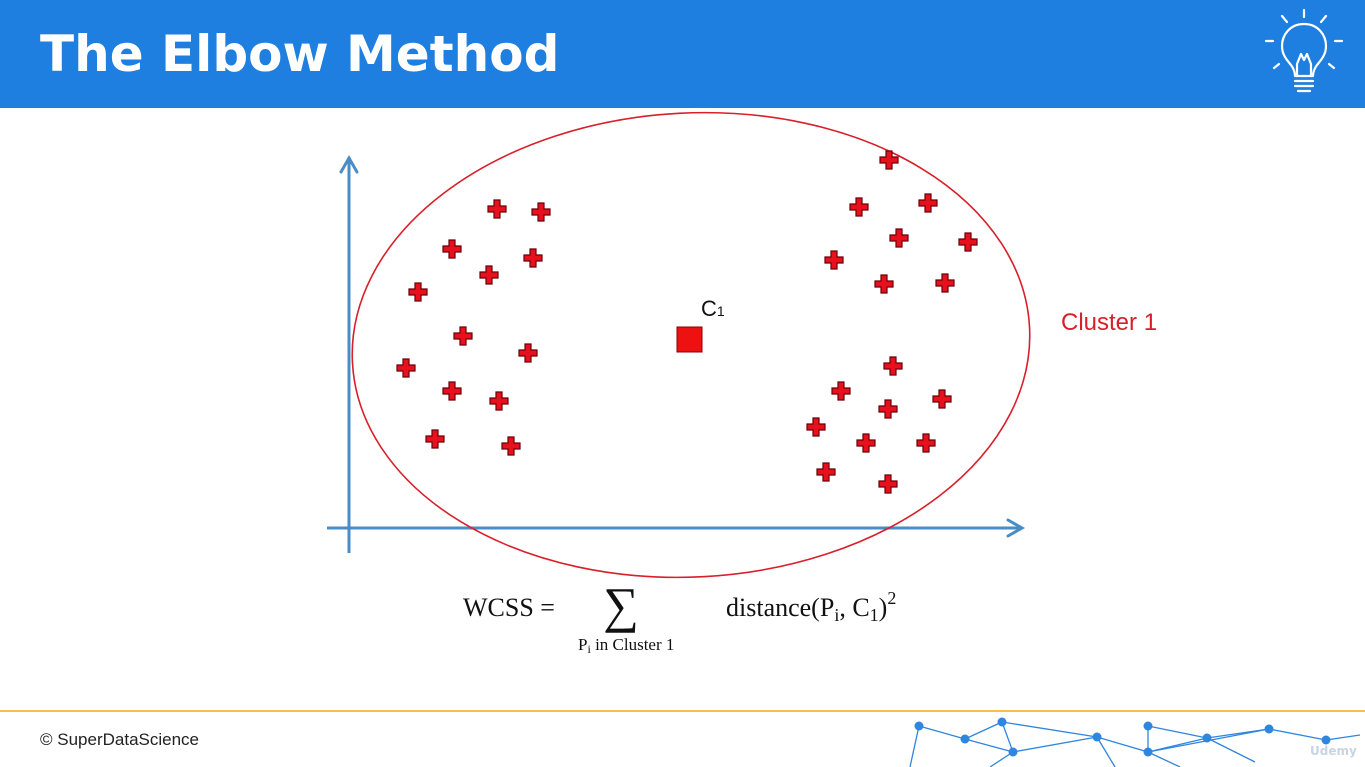  Describe the element at coordinates (626, 645) in the screenshot. I see `formula-subscript: Pi in Cluster 1` at that location.